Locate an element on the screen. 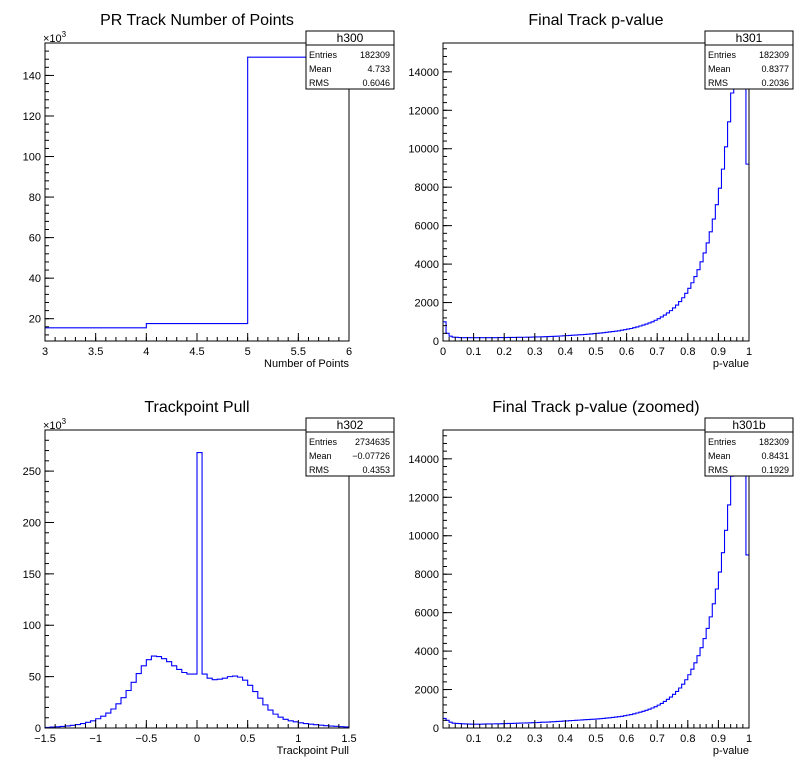 The height and width of the screenshot is (774, 796). chart-title: PR Track Number of Points is located at coordinates (197, 20).